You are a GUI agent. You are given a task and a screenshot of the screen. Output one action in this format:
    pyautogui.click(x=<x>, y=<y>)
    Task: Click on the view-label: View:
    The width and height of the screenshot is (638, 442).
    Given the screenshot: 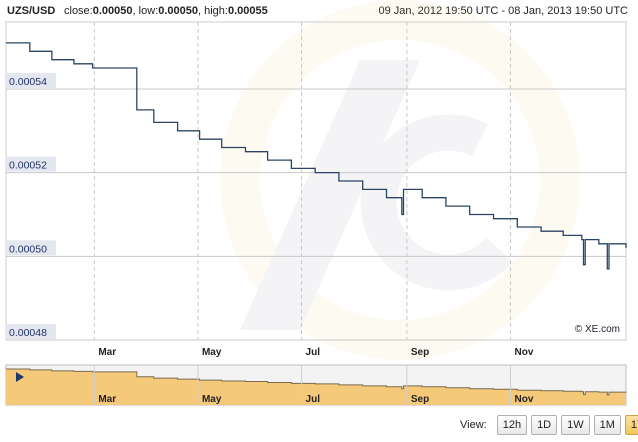 What is the action you would take?
    pyautogui.click(x=473, y=425)
    